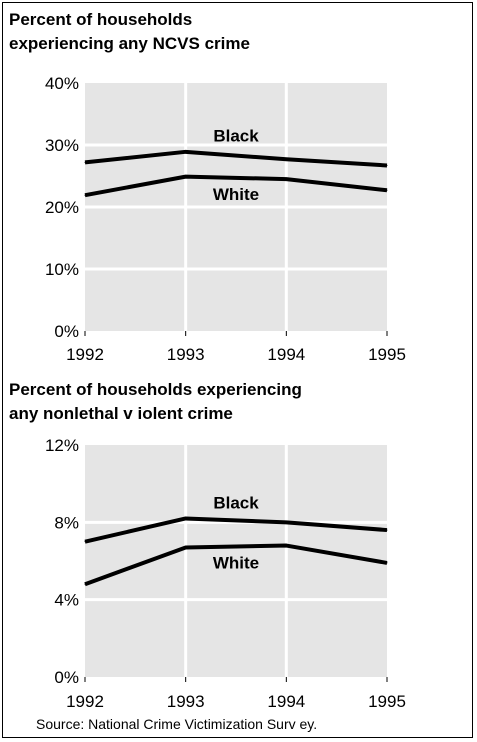  What do you see at coordinates (236, 158) in the screenshot?
I see `chart1-series-black-line` at bounding box center [236, 158].